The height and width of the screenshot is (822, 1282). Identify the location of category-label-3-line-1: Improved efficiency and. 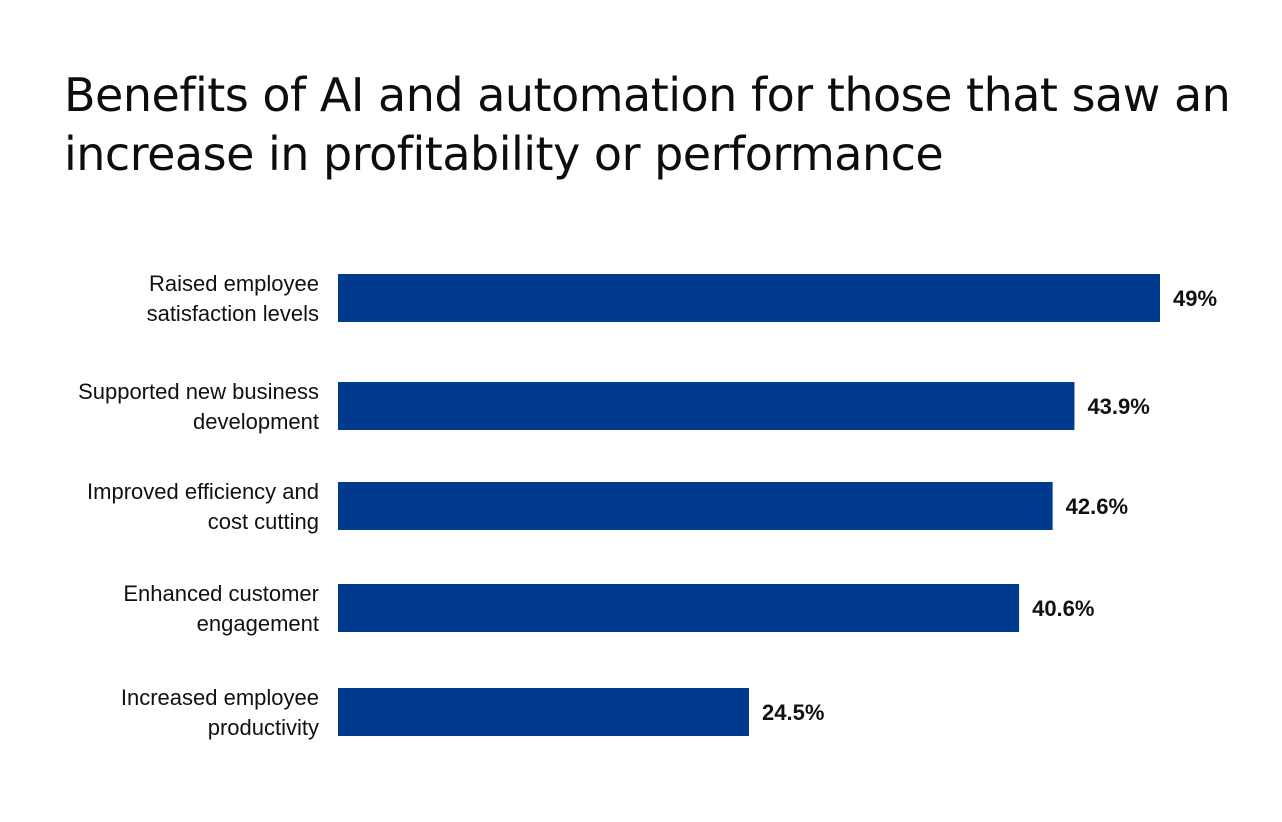
(203, 491).